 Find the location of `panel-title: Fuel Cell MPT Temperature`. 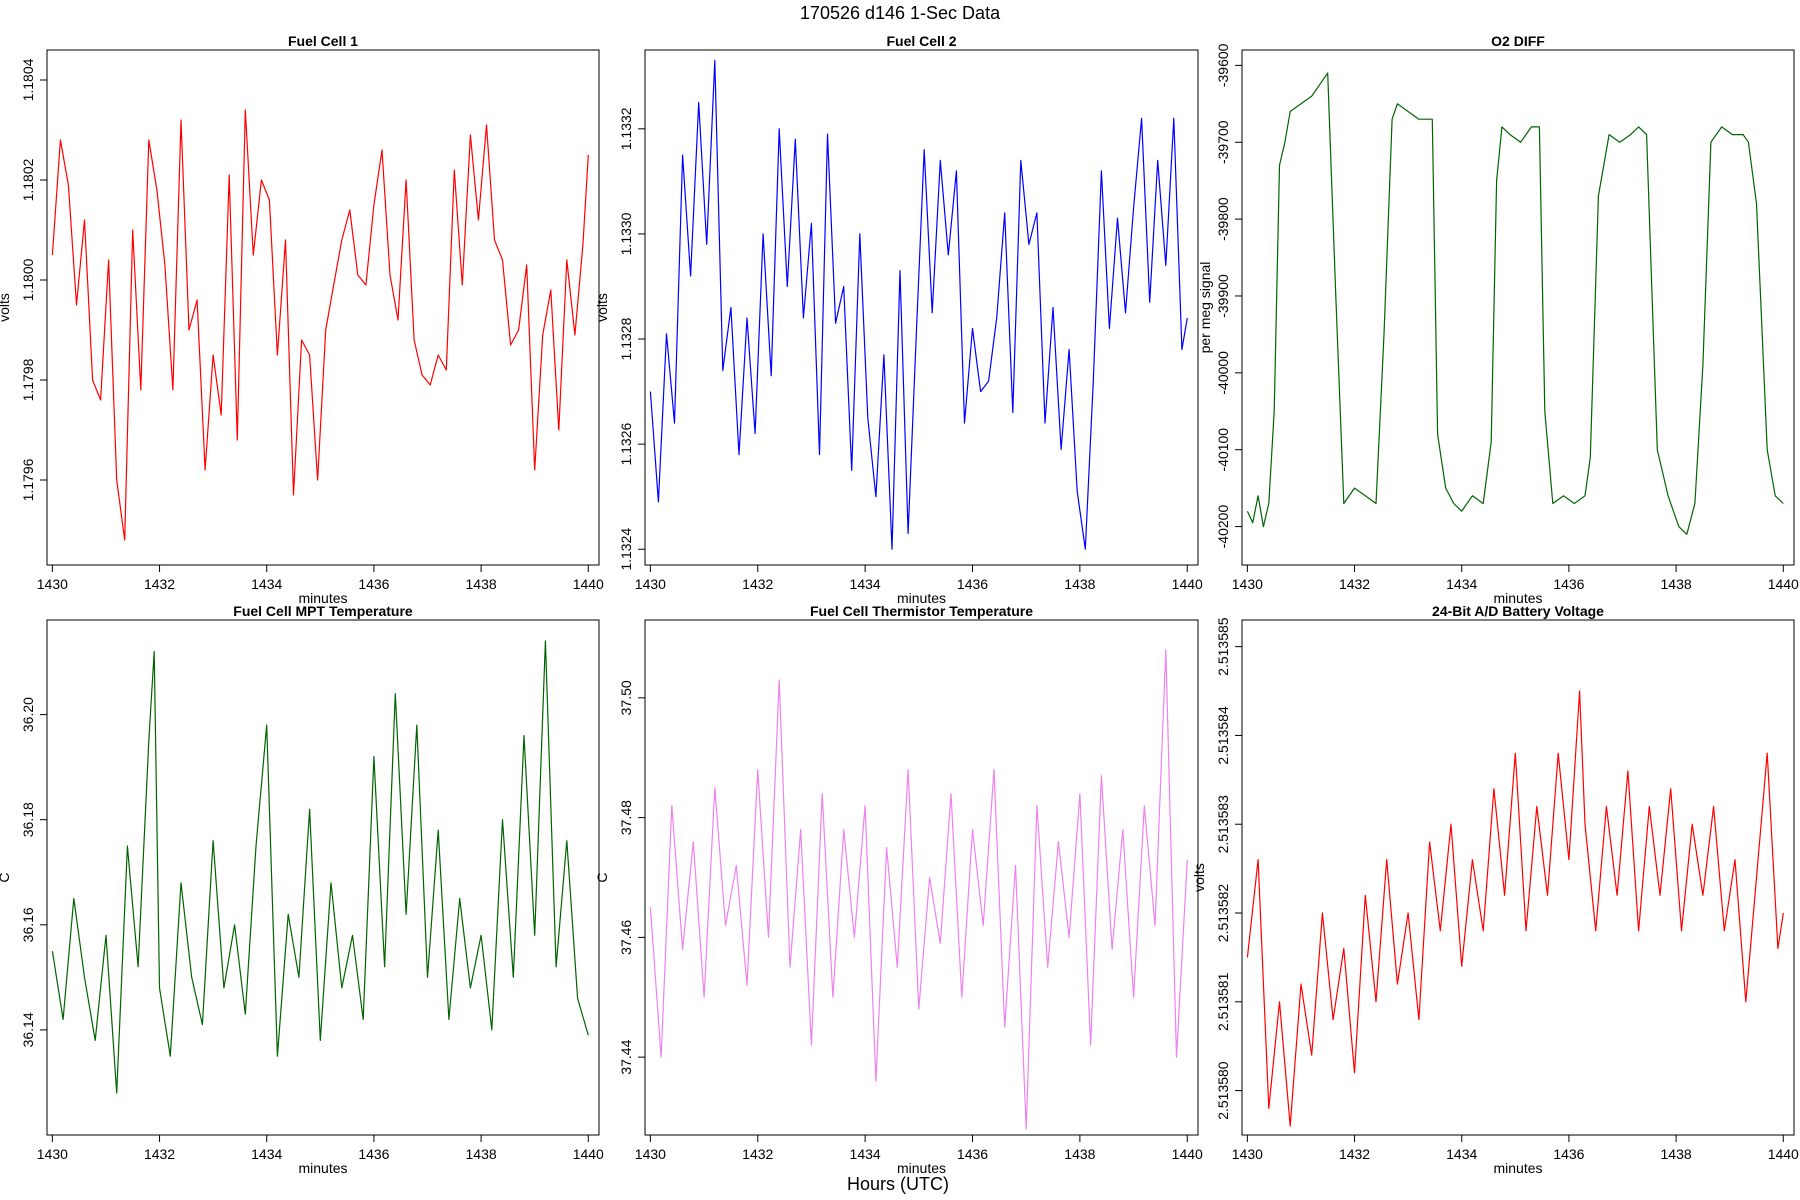

panel-title: Fuel Cell MPT Temperature is located at coordinates (323, 611).